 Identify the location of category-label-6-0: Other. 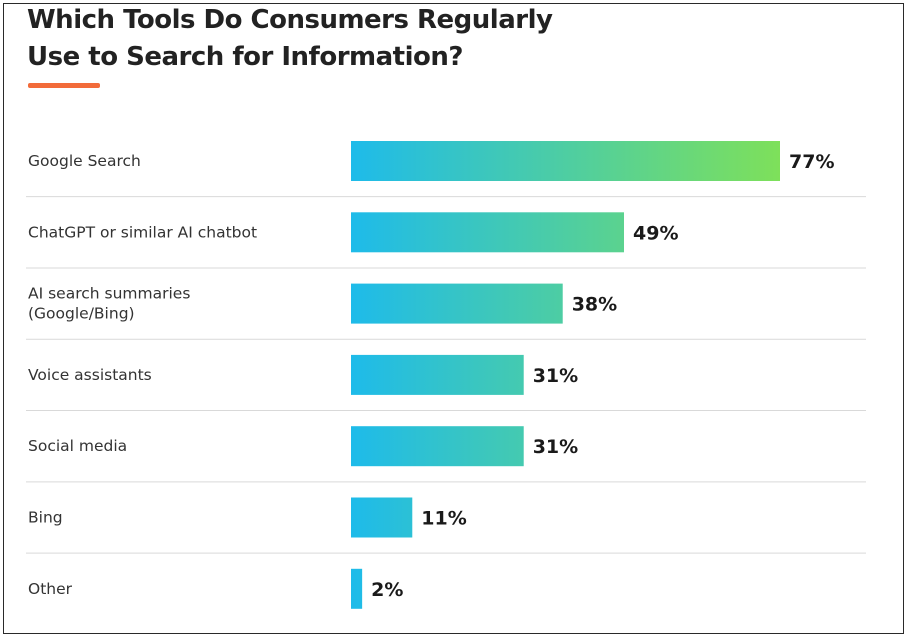
(50, 589).